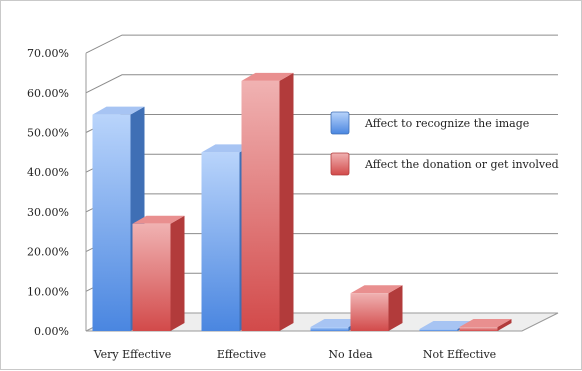 The width and height of the screenshot is (582, 371). Describe the element at coordinates (48, 252) in the screenshot. I see `y-tick-label: 20.00%` at that location.